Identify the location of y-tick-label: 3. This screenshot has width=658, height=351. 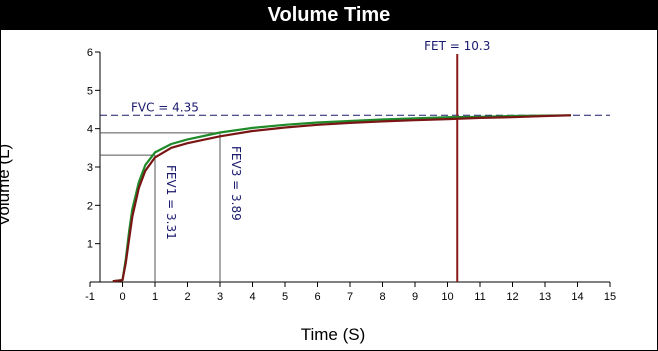
(90, 168).